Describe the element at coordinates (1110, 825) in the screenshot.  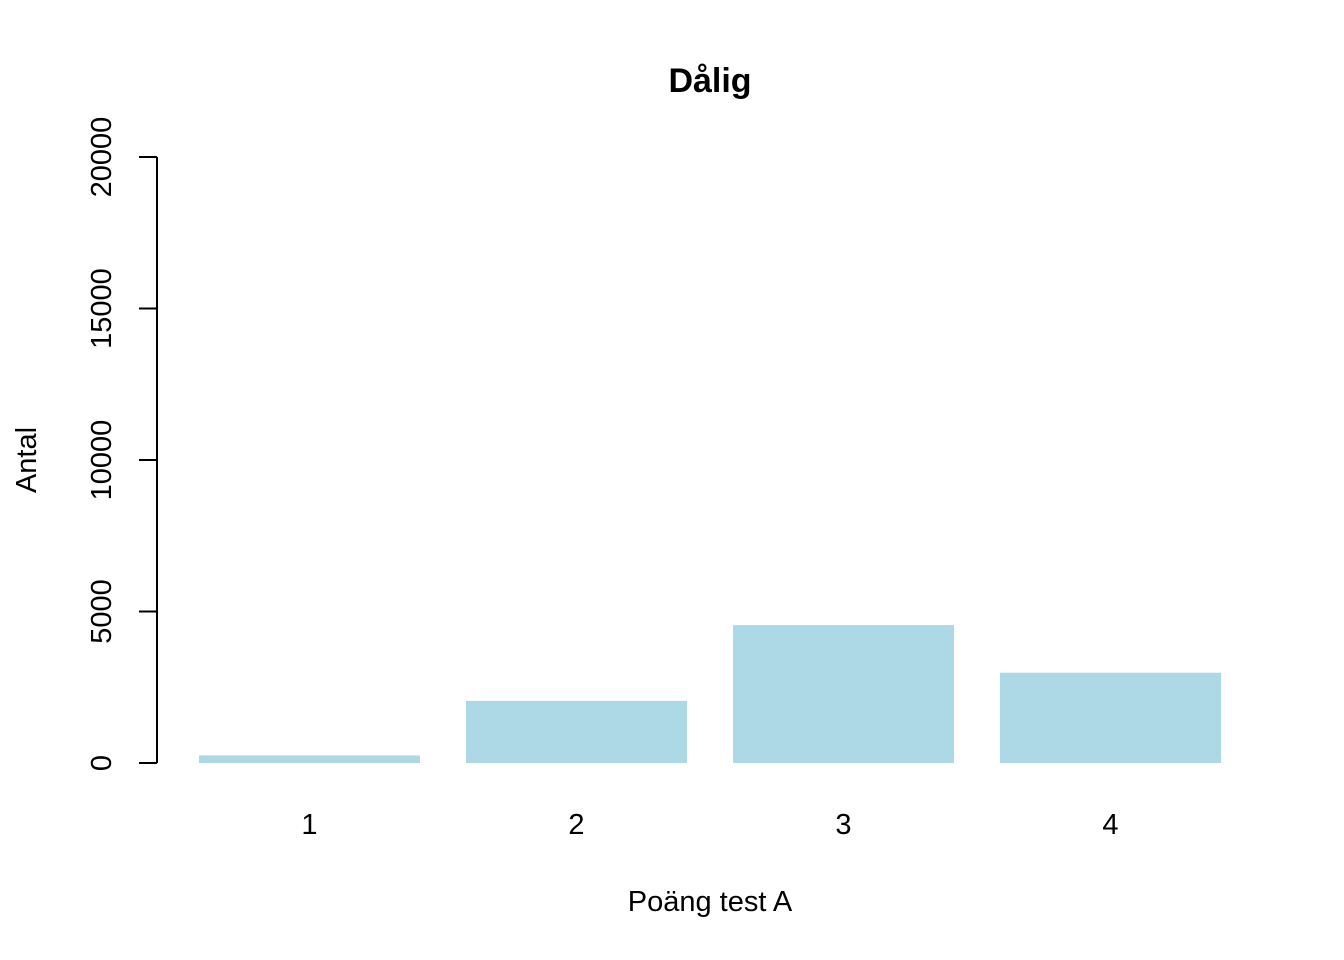
I see `x-tick-label: 4` at that location.